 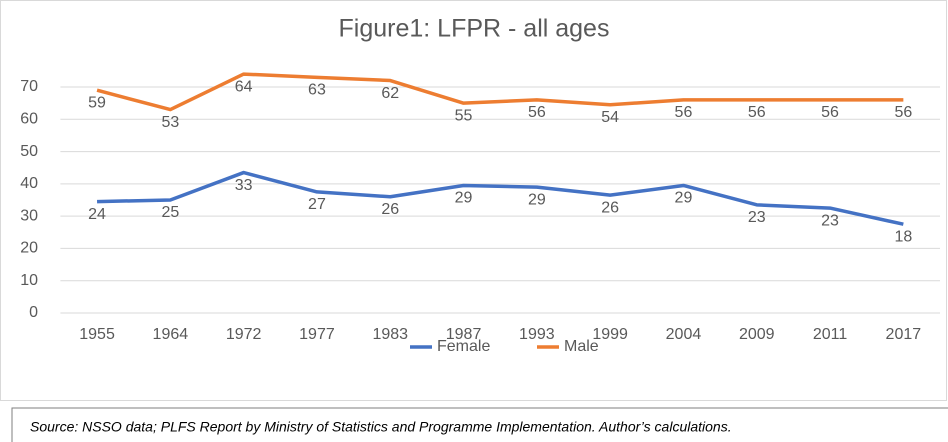 What do you see at coordinates (904, 334) in the screenshot?
I see `x-tick-label: 2017` at bounding box center [904, 334].